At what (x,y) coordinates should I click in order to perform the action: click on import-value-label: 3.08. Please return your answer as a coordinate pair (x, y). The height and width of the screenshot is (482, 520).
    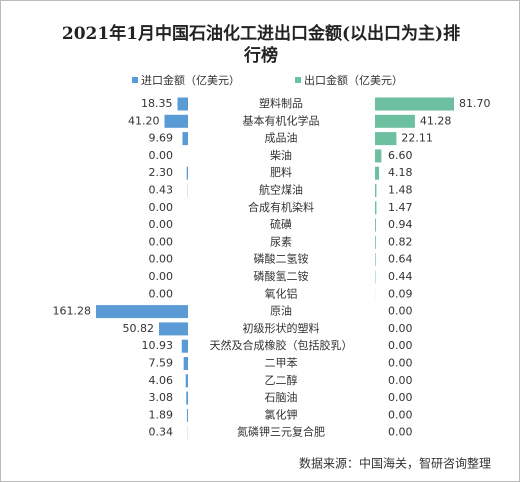
    Looking at the image, I should click on (161, 397).